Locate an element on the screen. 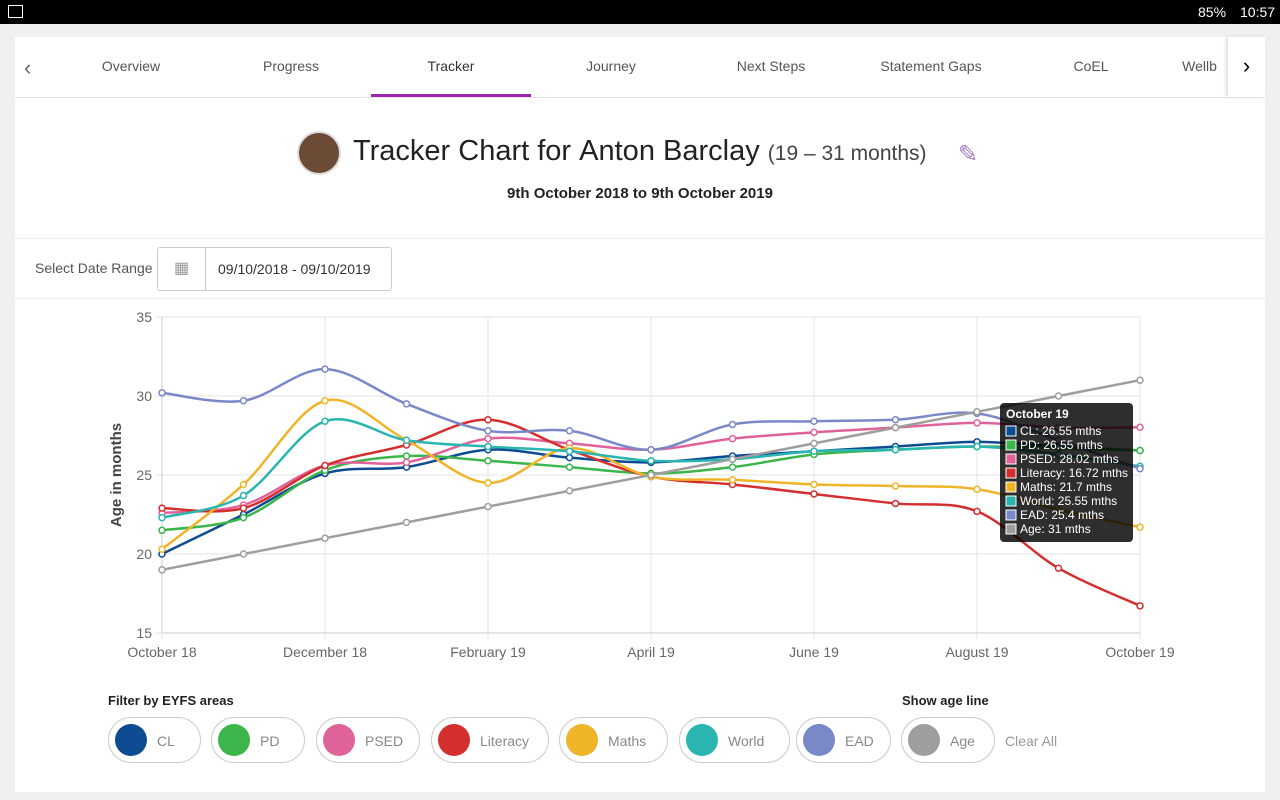  tab: Statement Gaps is located at coordinates (931, 66).